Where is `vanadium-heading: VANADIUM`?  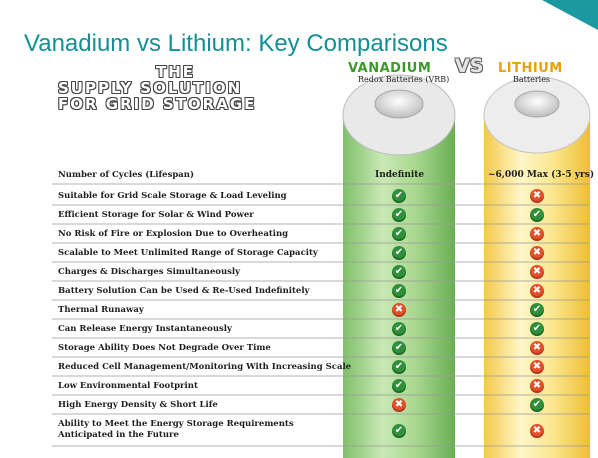 vanadium-heading: VANADIUM is located at coordinates (390, 68).